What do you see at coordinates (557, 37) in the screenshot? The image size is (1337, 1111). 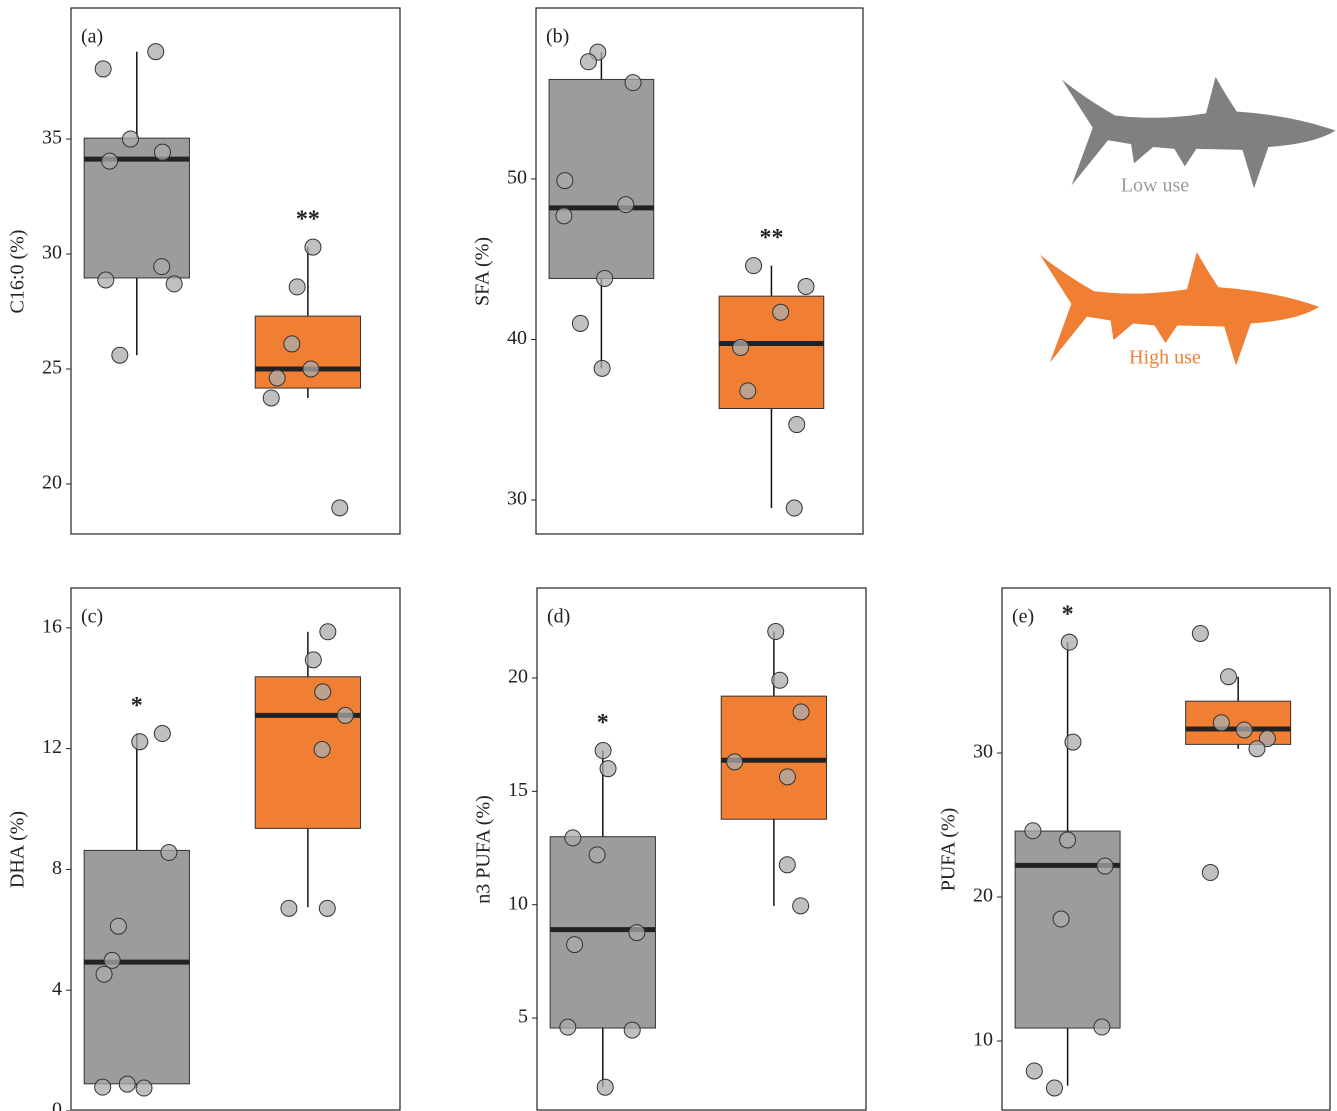 I see `panel-label: (b)` at bounding box center [557, 37].